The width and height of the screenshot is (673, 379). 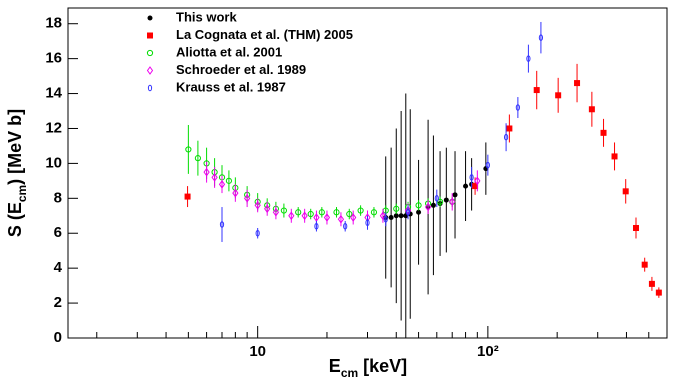 What do you see at coordinates (58, 197) in the screenshot?
I see `y-tick-label: 8` at bounding box center [58, 197].